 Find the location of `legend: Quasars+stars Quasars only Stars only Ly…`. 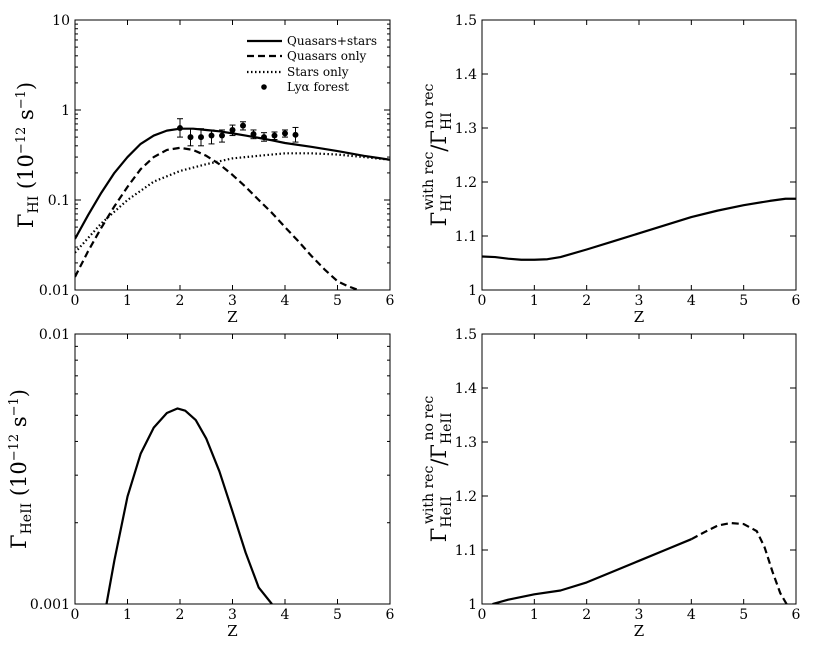

legend: Quasars+stars Quasars only Stars only Ly… is located at coordinates (312, 64).